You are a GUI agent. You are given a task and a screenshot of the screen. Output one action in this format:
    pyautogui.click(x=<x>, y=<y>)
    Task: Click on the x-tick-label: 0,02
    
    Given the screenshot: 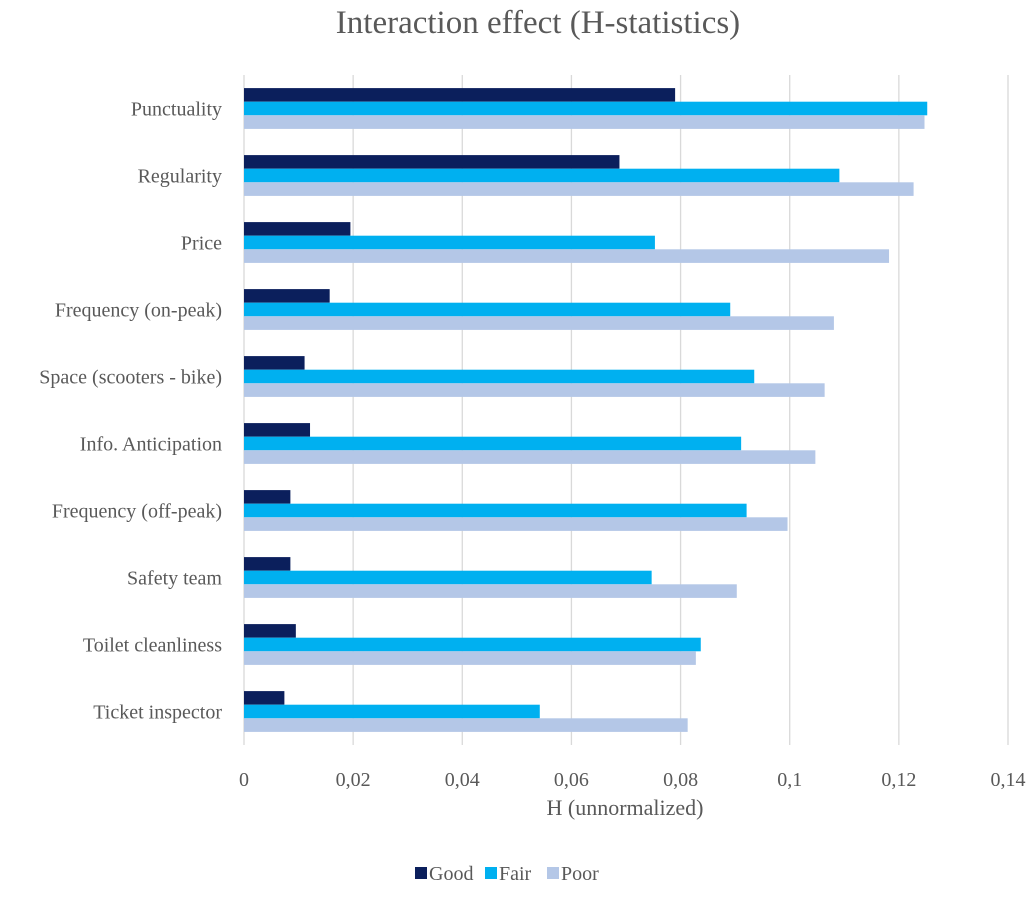 What is the action you would take?
    pyautogui.click(x=353, y=780)
    